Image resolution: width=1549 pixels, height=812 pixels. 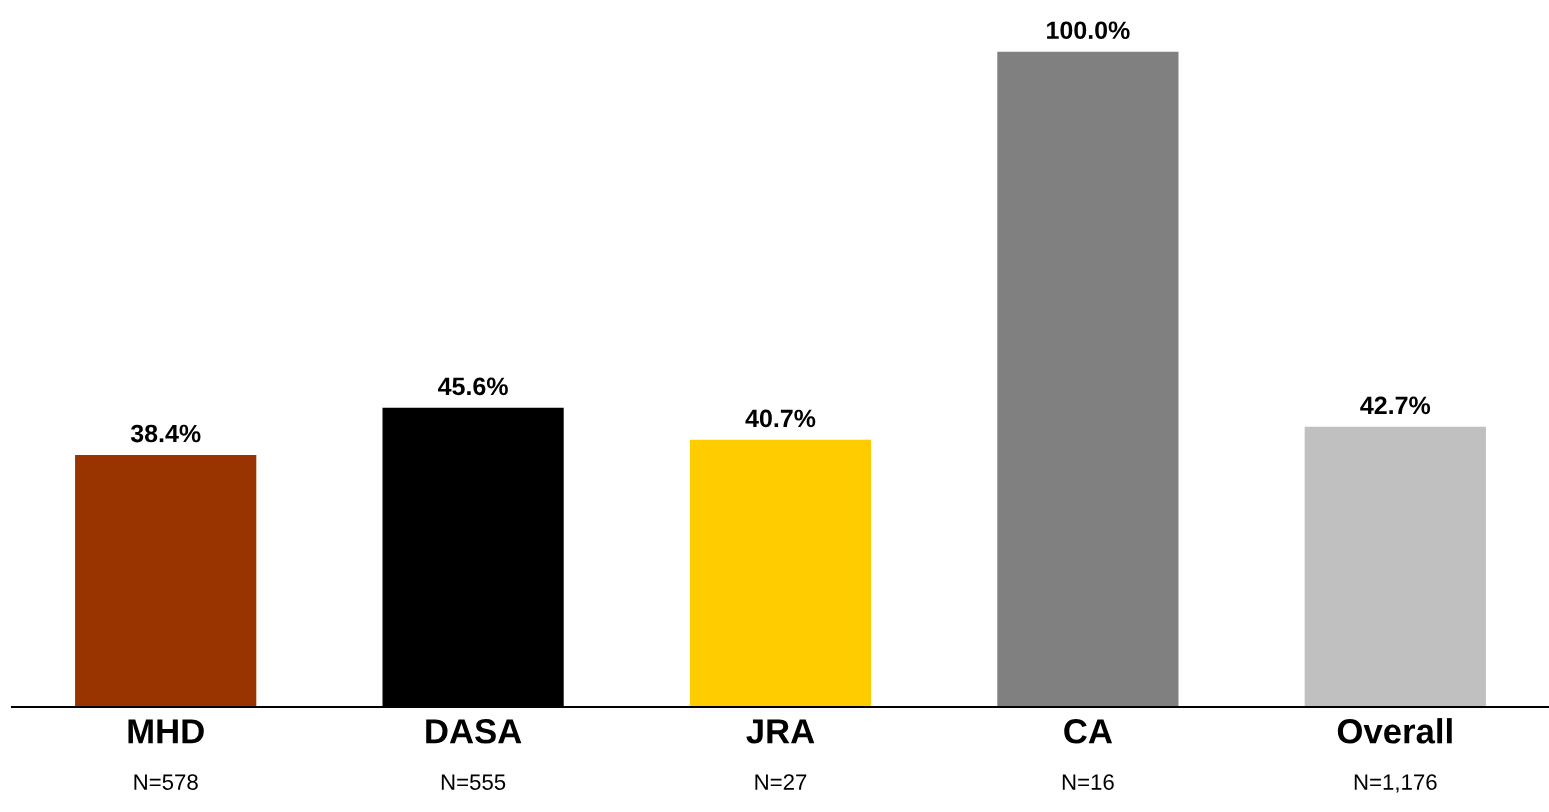 I want to click on text: N=16, so click(x=1088, y=782).